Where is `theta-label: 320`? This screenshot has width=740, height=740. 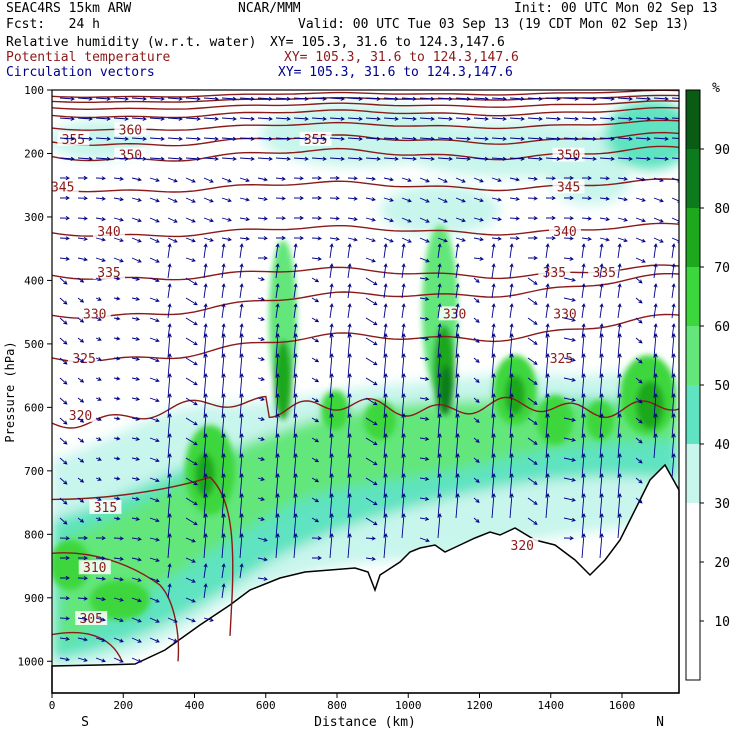 theta-label: 320 is located at coordinates (522, 546).